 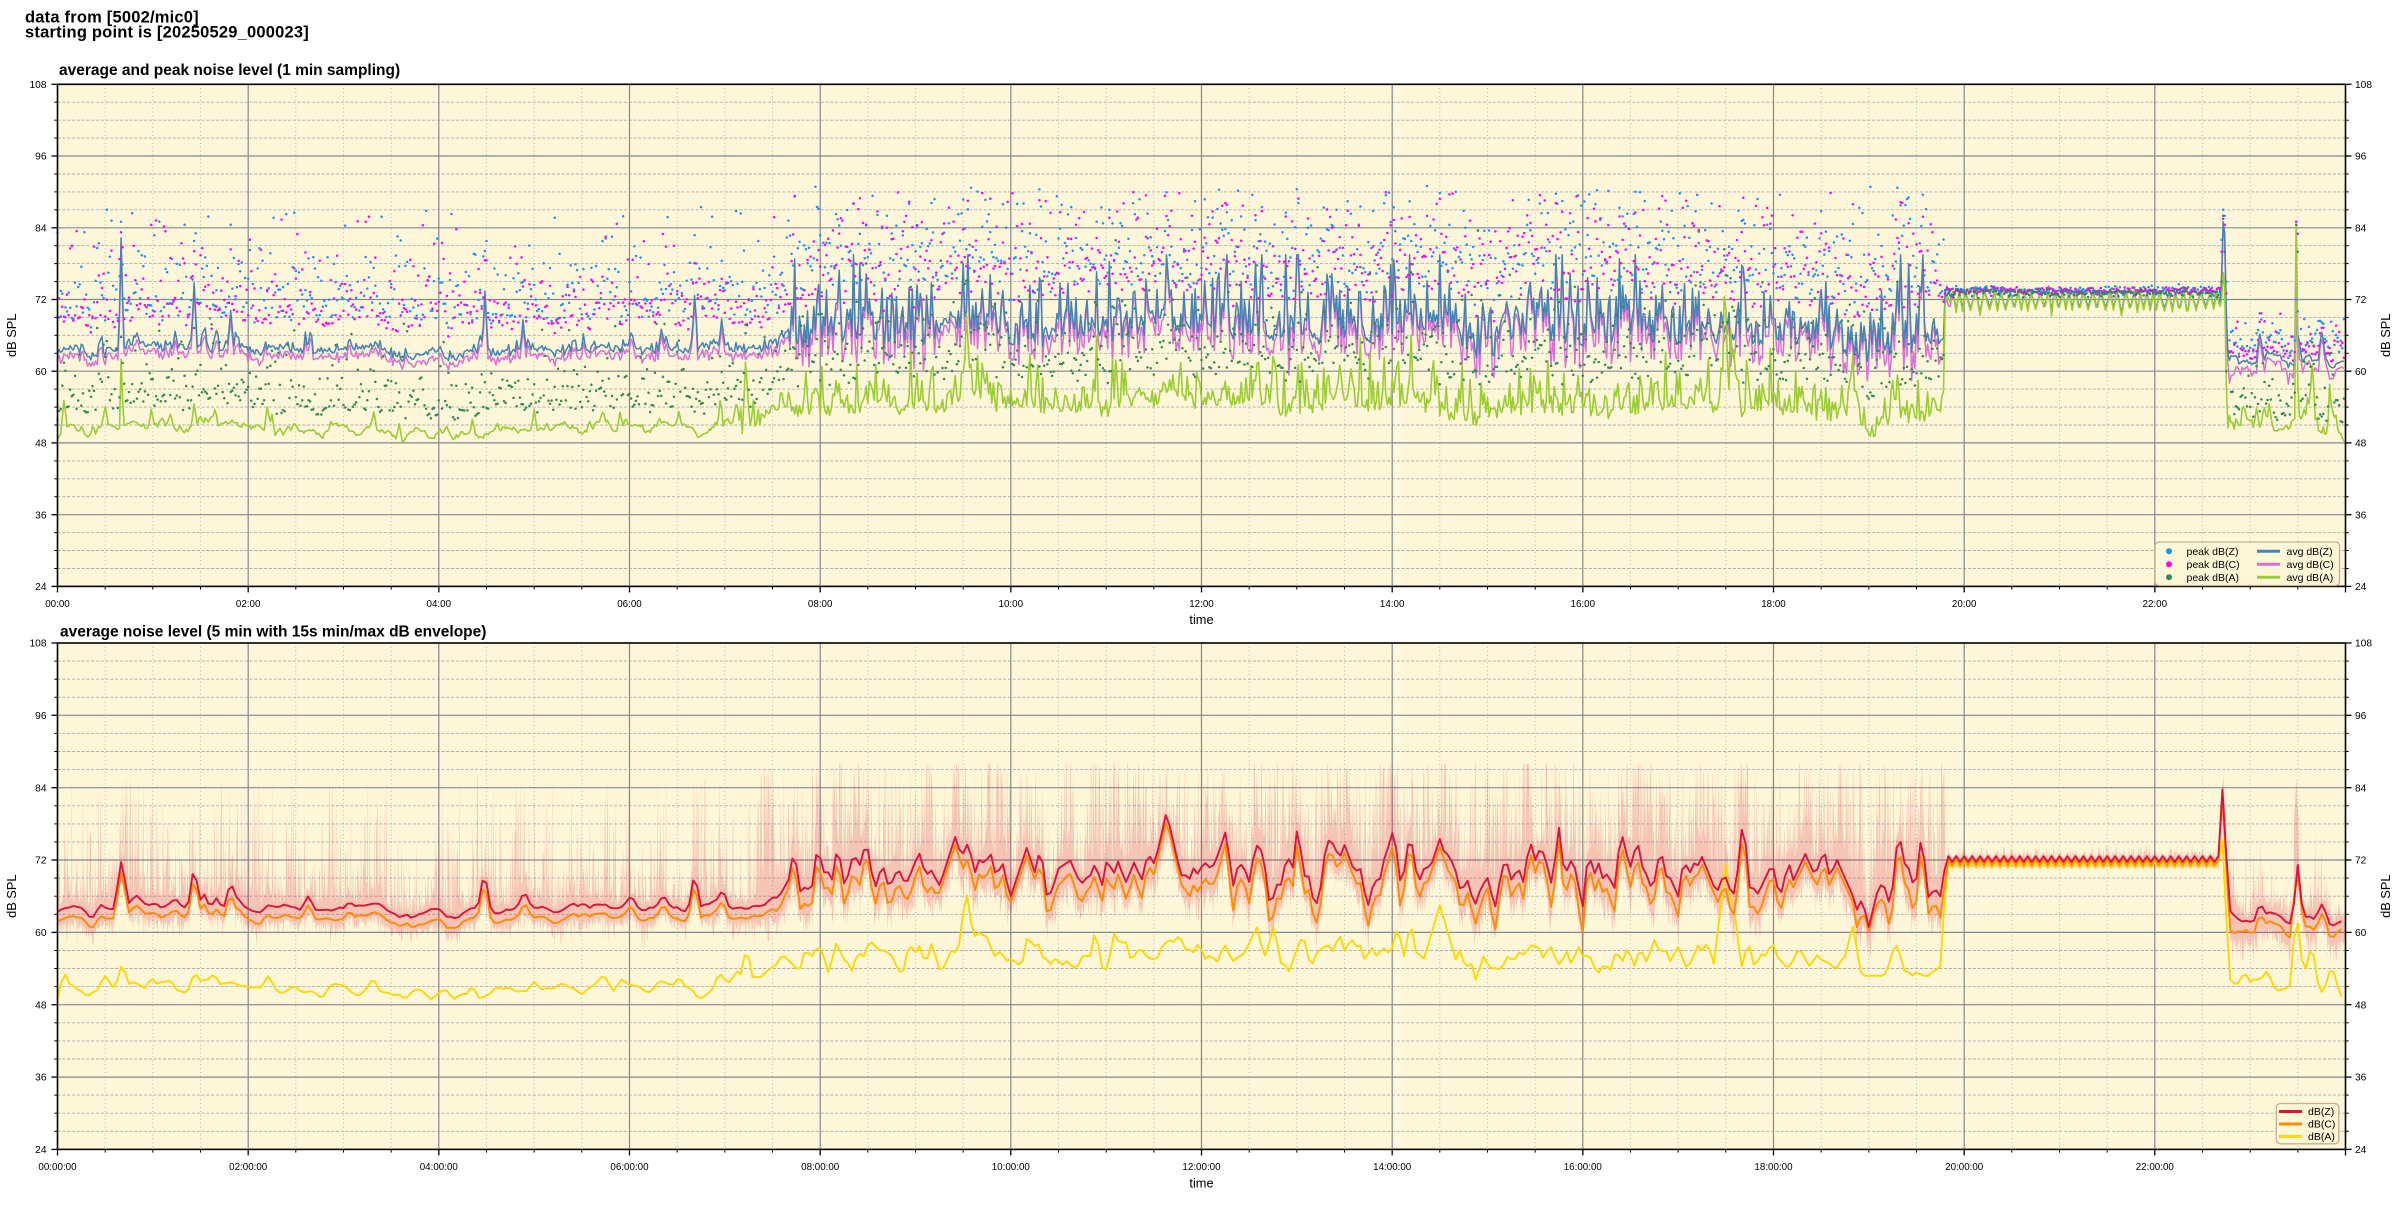 What do you see at coordinates (1583, 1167) in the screenshot?
I see `svg-text: 16:00:00` at bounding box center [1583, 1167].